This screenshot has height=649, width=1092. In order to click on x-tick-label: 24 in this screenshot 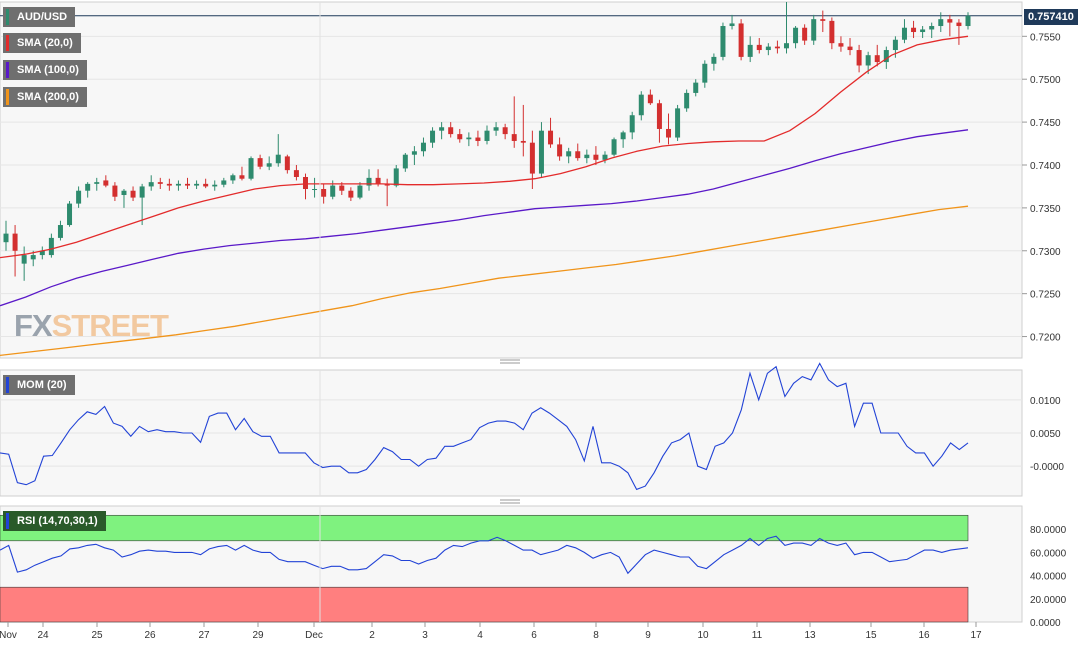, I will do `click(43, 635)`.